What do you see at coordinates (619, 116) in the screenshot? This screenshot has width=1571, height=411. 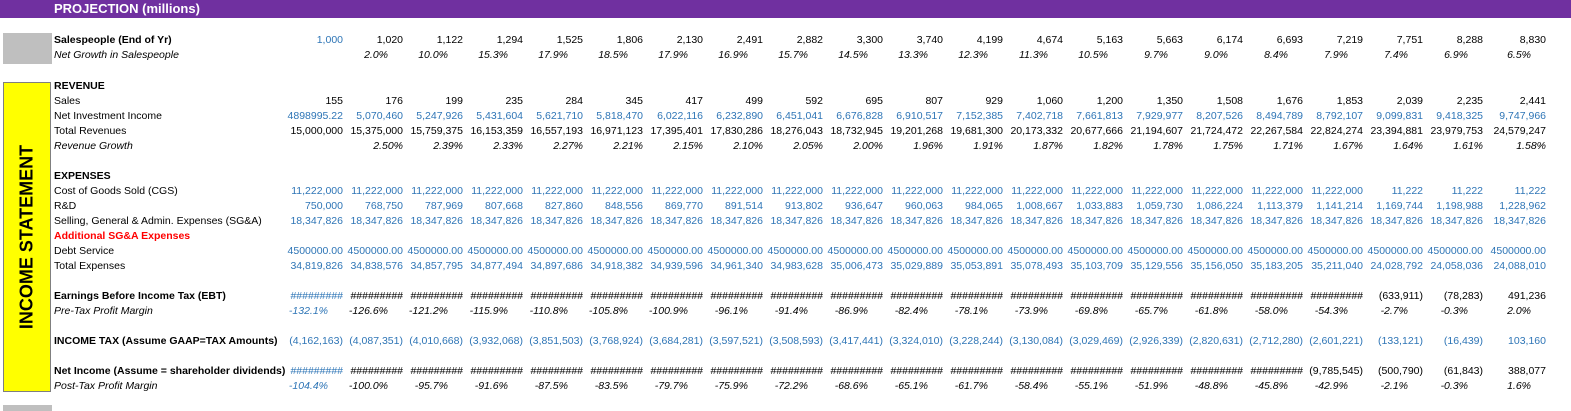 I see `cell-value: 5,818,470` at bounding box center [619, 116].